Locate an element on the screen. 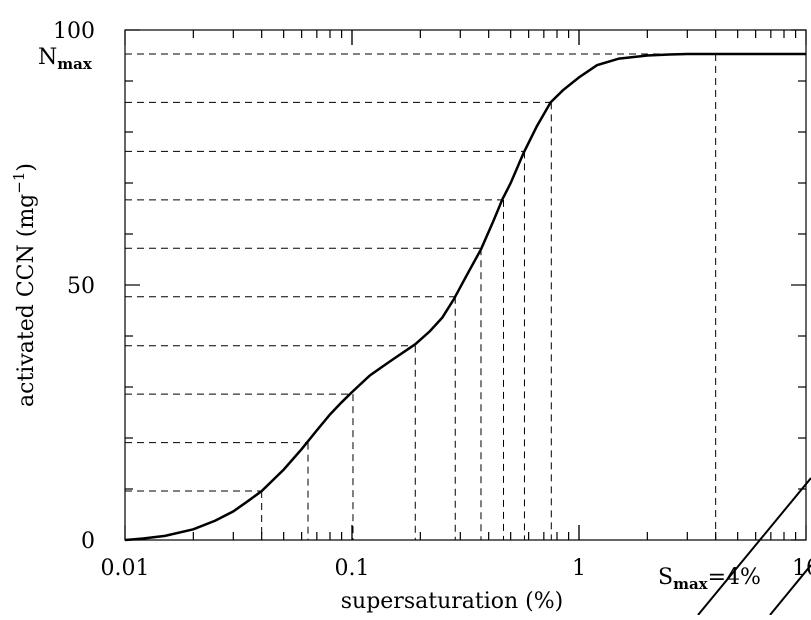  n-max-main: N is located at coordinates (47, 57).